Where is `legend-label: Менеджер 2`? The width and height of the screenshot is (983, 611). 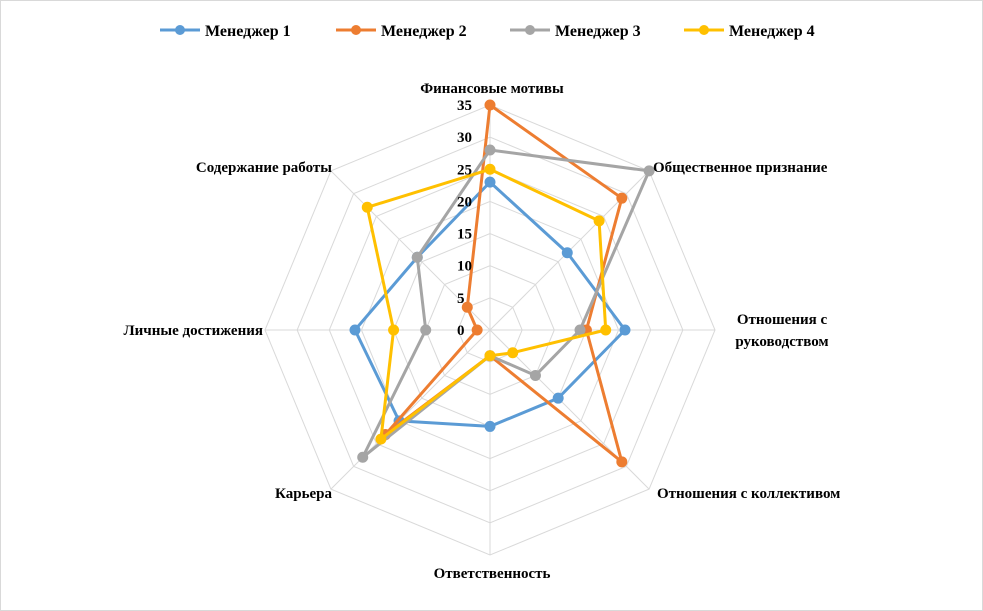 legend-label: Менеджер 2 is located at coordinates (424, 31).